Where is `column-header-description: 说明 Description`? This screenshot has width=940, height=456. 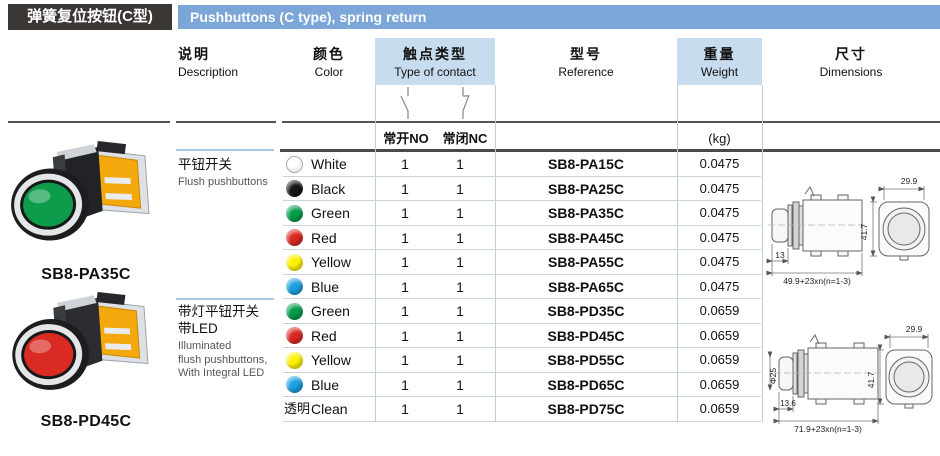 column-header-description: 说明 Description is located at coordinates (208, 61).